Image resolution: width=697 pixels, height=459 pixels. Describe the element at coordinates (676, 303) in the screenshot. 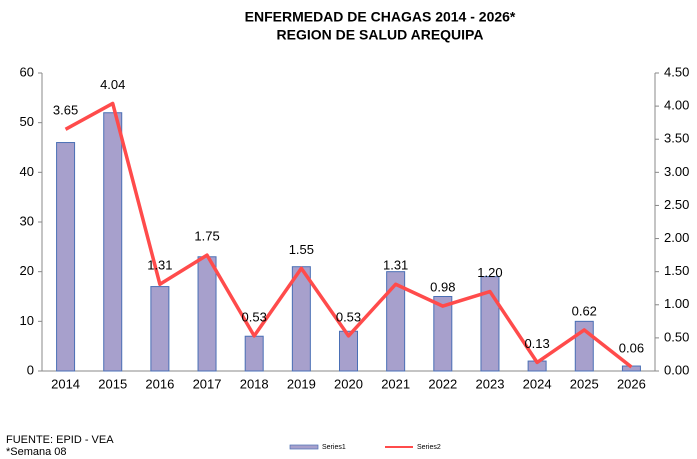

I see `y2-tick-label: 1.00` at that location.